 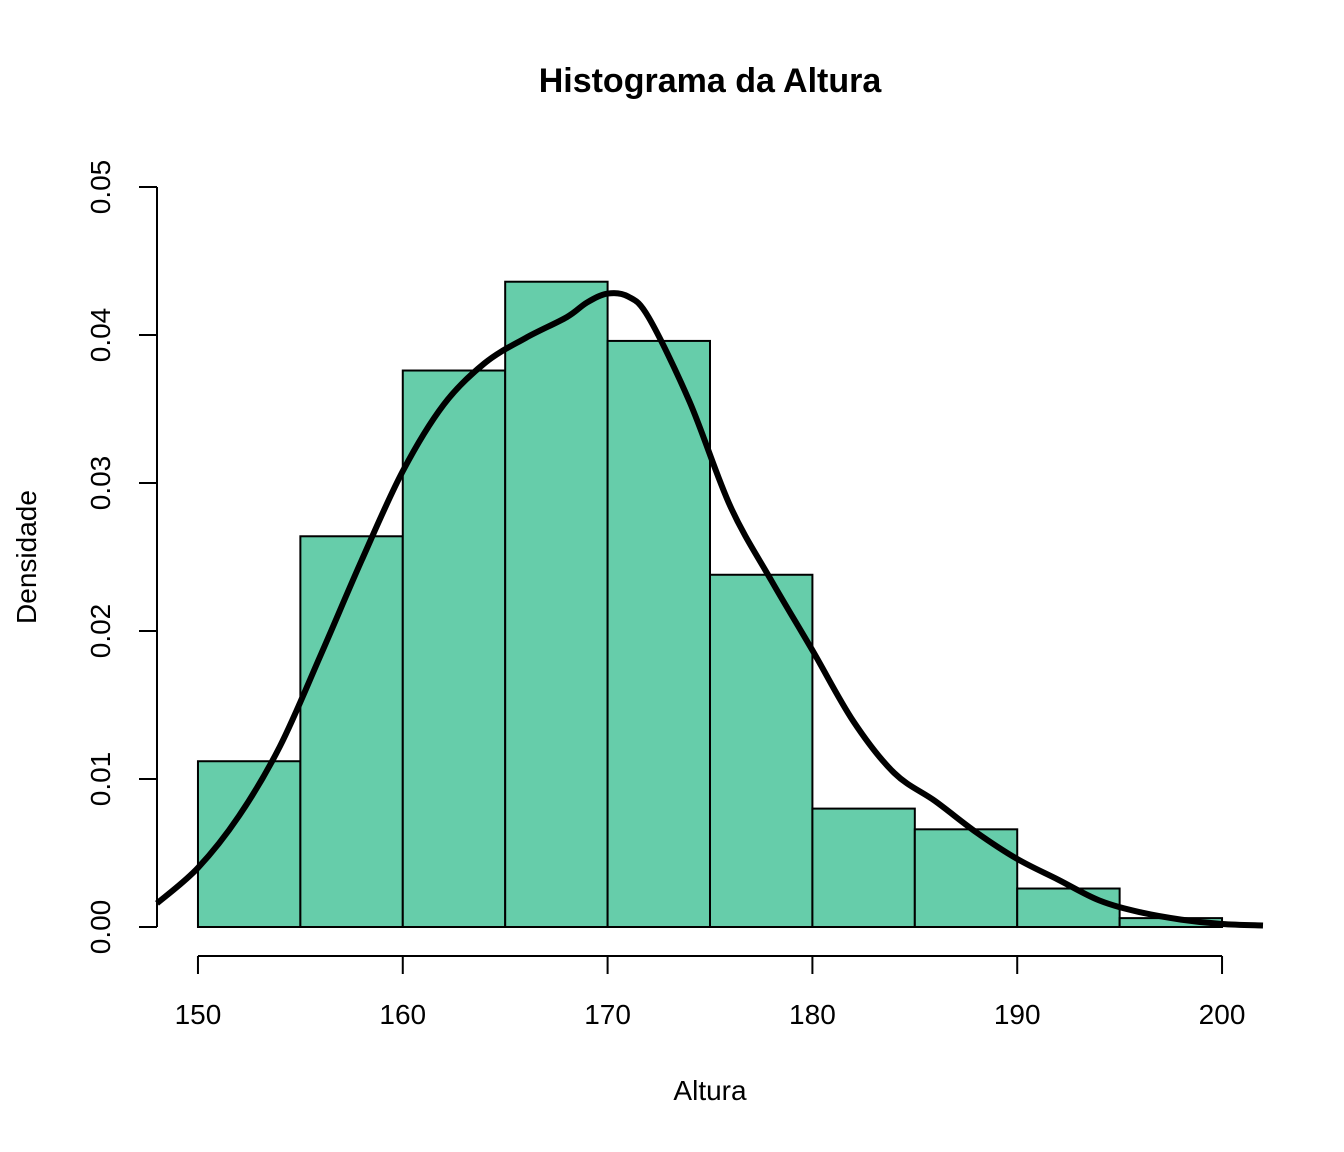 What do you see at coordinates (1222, 1014) in the screenshot?
I see `x-tick-label: 200` at bounding box center [1222, 1014].